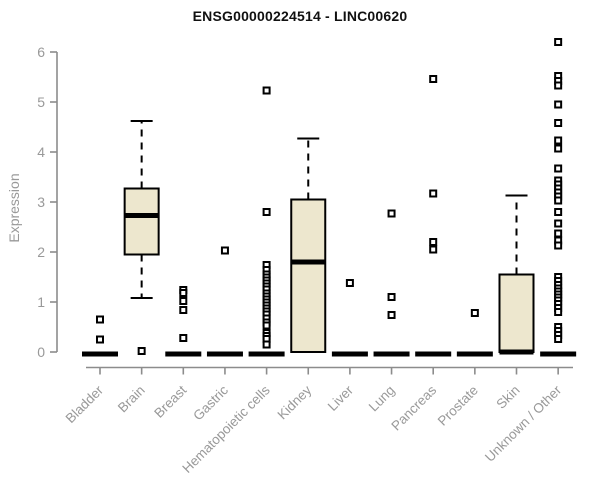  I want to click on chart-title: ENSG00000224514 - LINC00620, so click(300, 16).